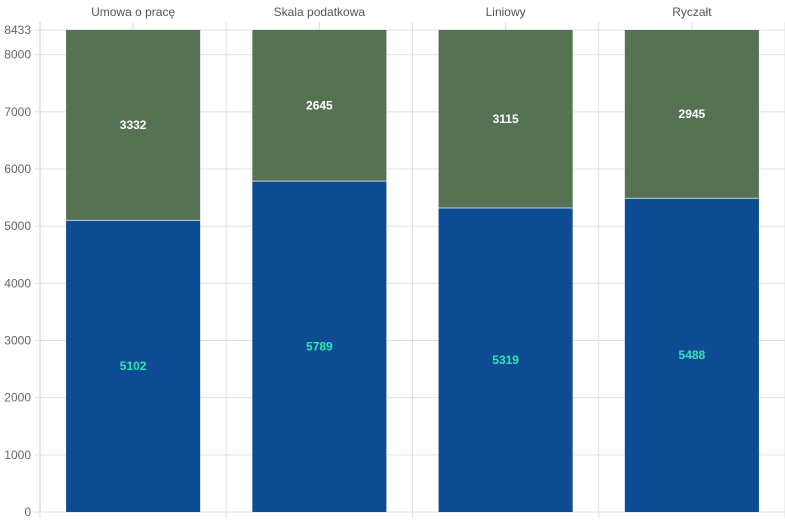 The image size is (785, 528). What do you see at coordinates (506, 12) in the screenshot?
I see `category-label: Liniowy` at bounding box center [506, 12].